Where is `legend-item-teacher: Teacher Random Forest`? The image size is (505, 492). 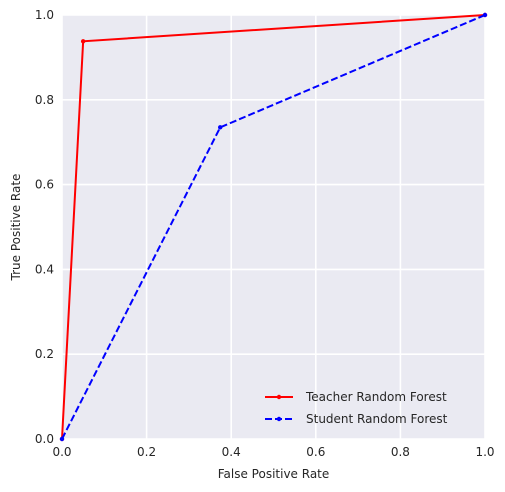
legend-item-teacher: Teacher Random Forest is located at coordinates (356, 397).